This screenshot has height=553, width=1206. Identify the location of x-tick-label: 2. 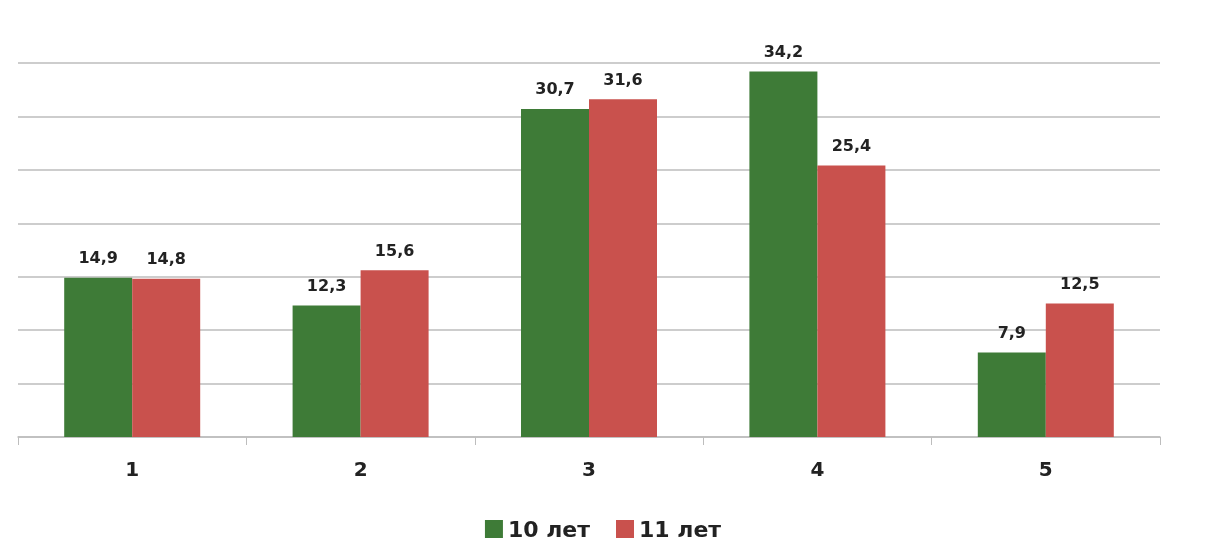
(360, 469).